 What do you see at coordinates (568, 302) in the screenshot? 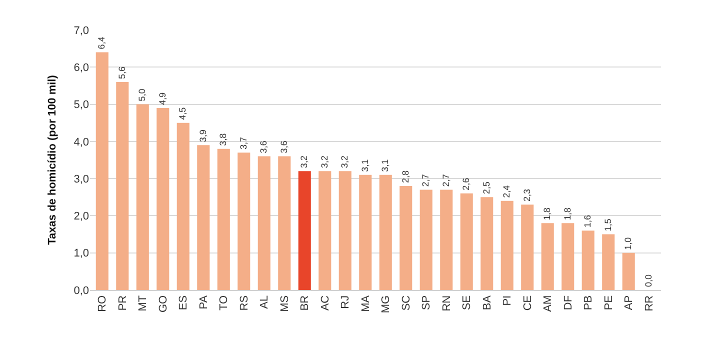
I see `x-tick-label: DF` at bounding box center [568, 302].